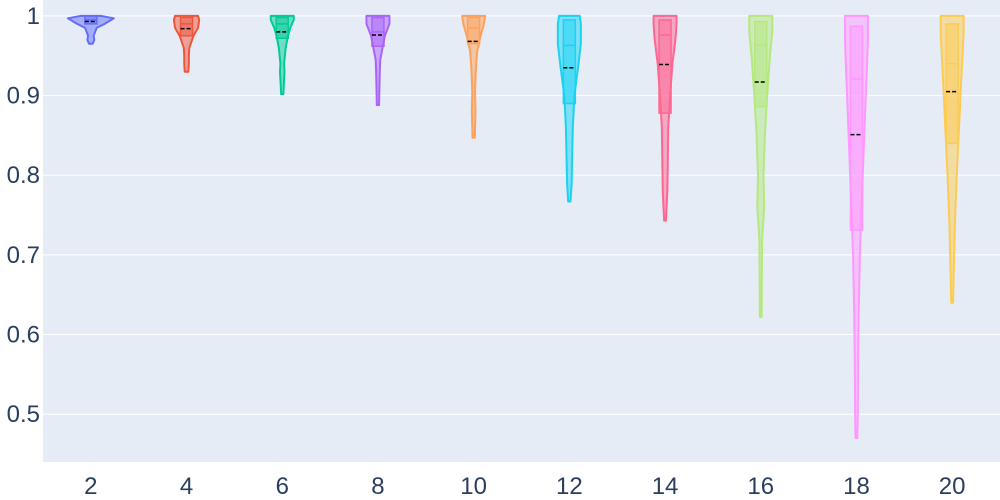 This screenshot has height=500, width=1000. What do you see at coordinates (23, 96) in the screenshot?
I see `y-tick-label: 0.9` at bounding box center [23, 96].